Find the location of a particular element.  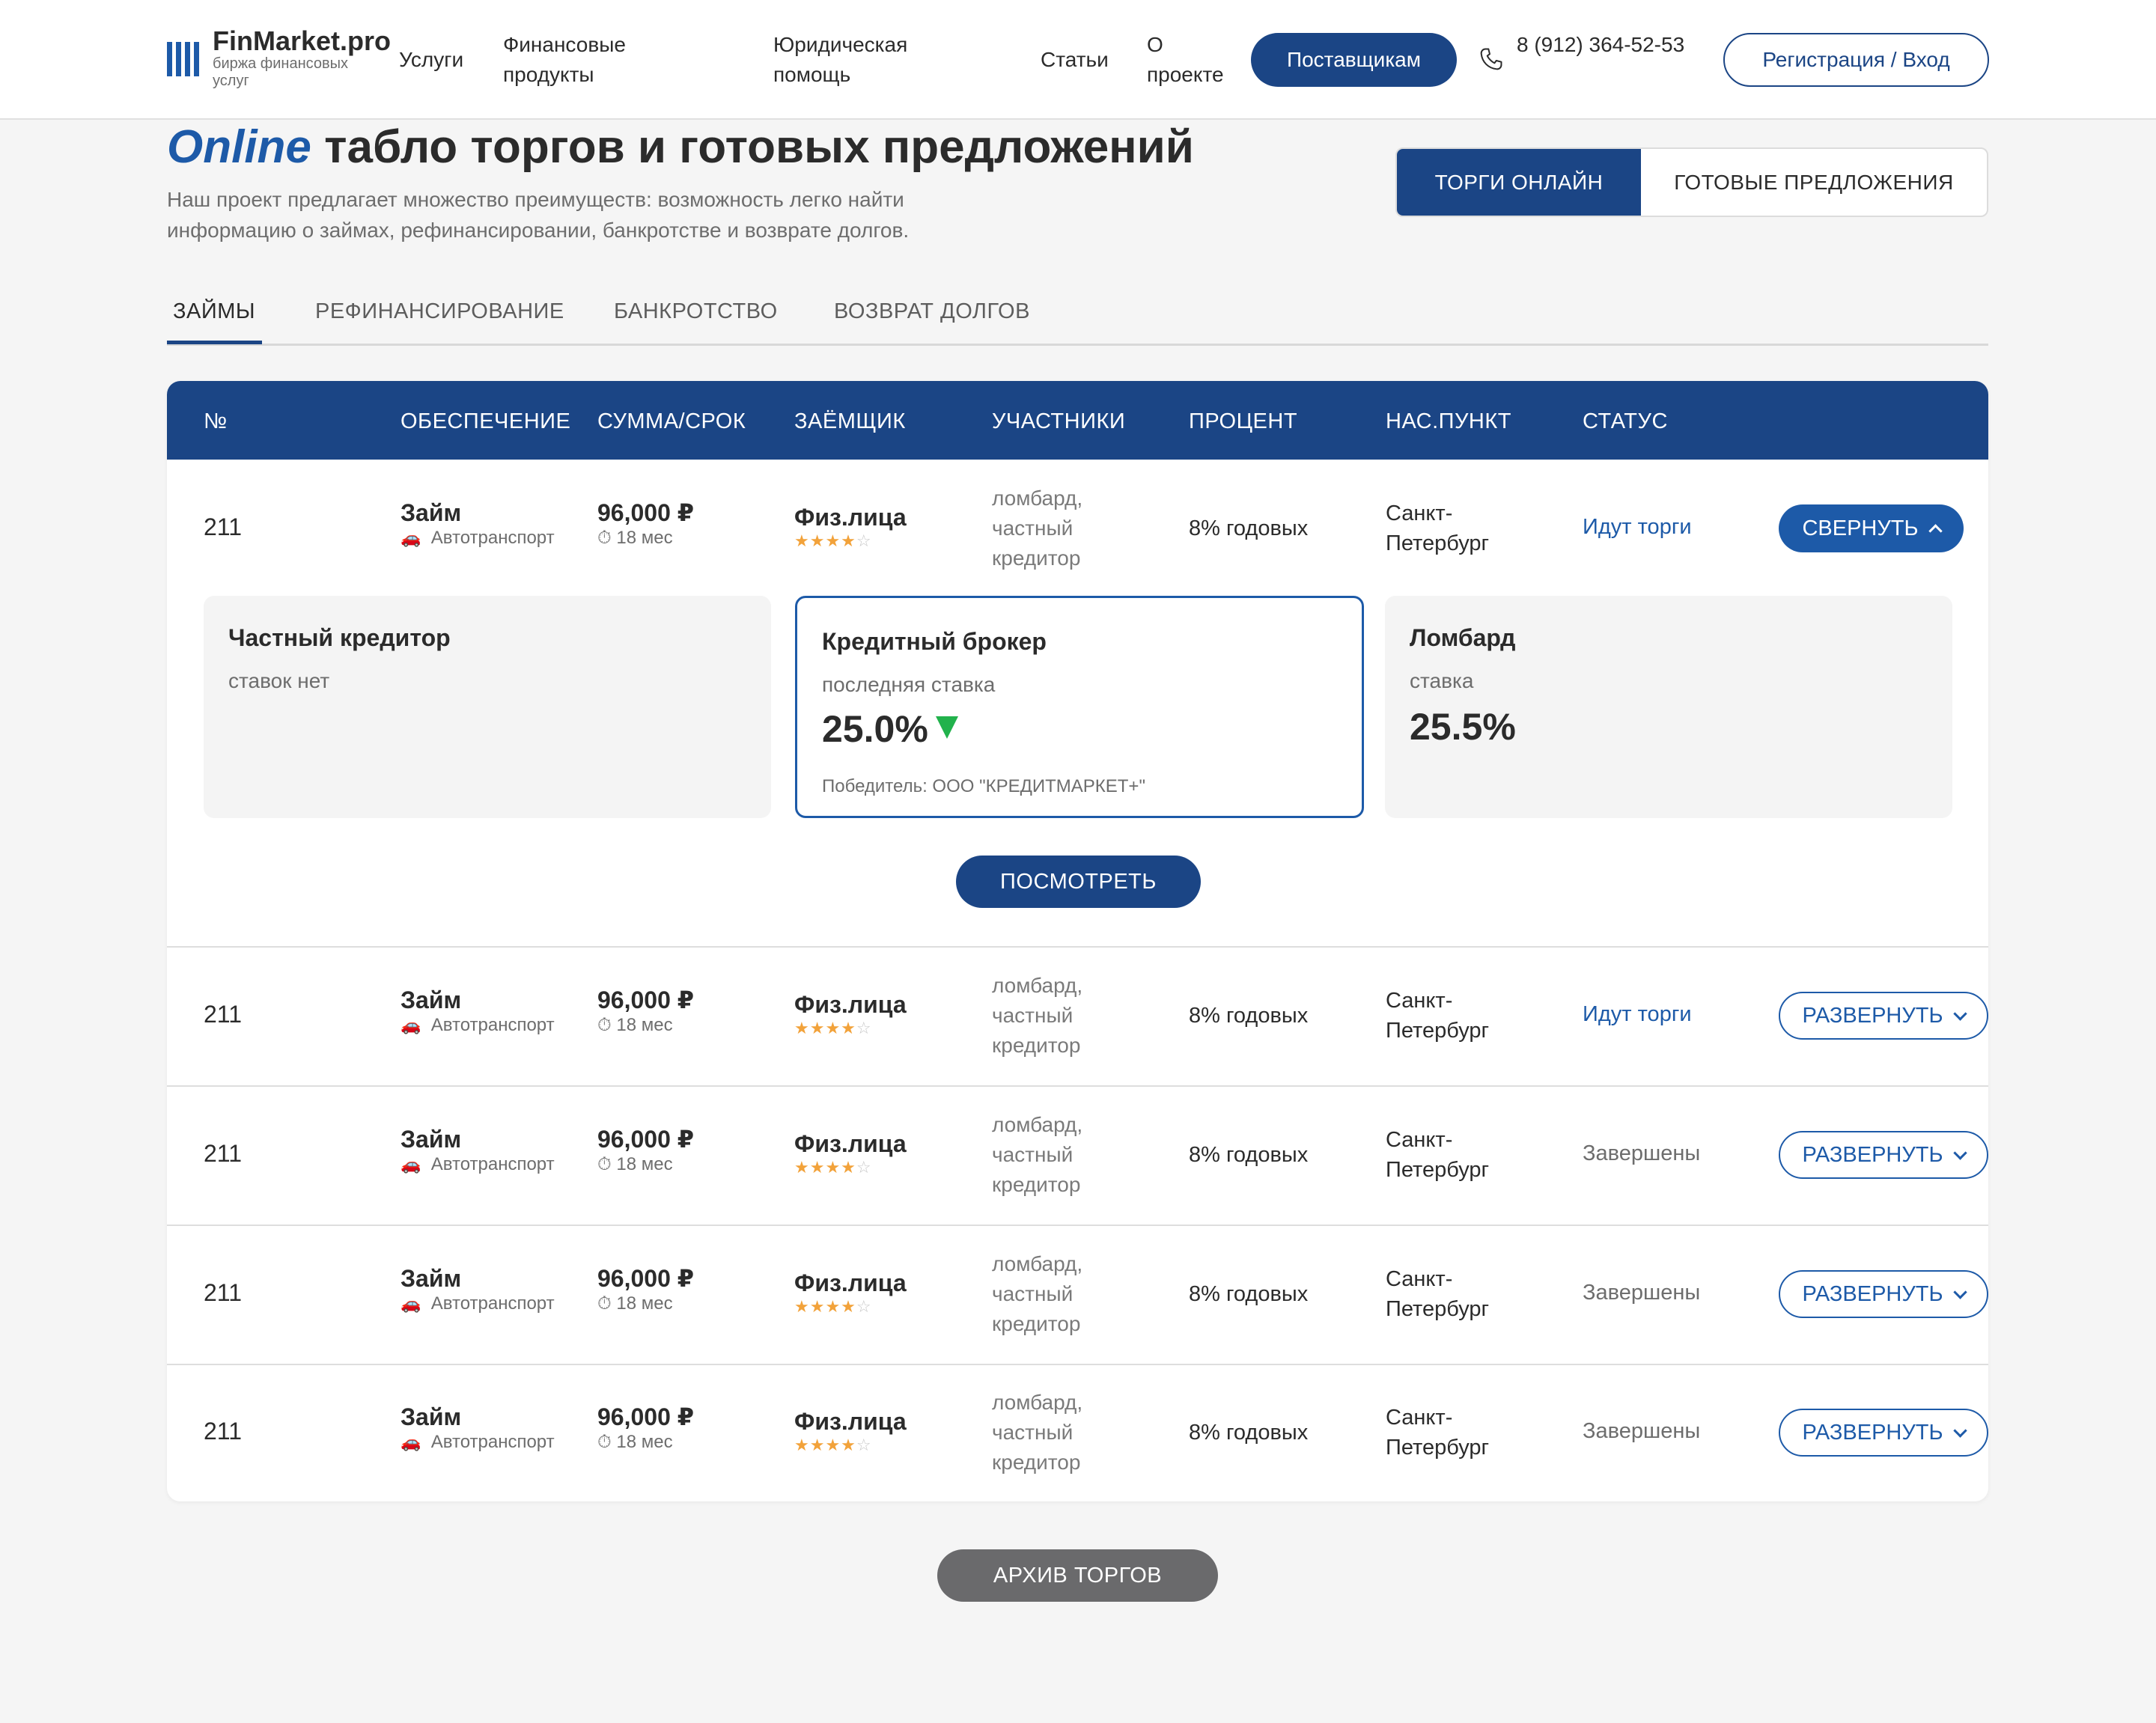

bid-card-label: последняя ставка is located at coordinates (909, 685).